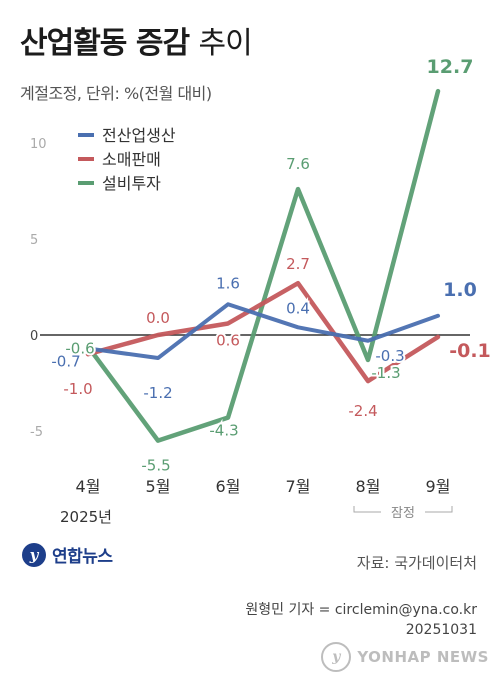  I want to click on title-thin: 추이, so click(225, 43).